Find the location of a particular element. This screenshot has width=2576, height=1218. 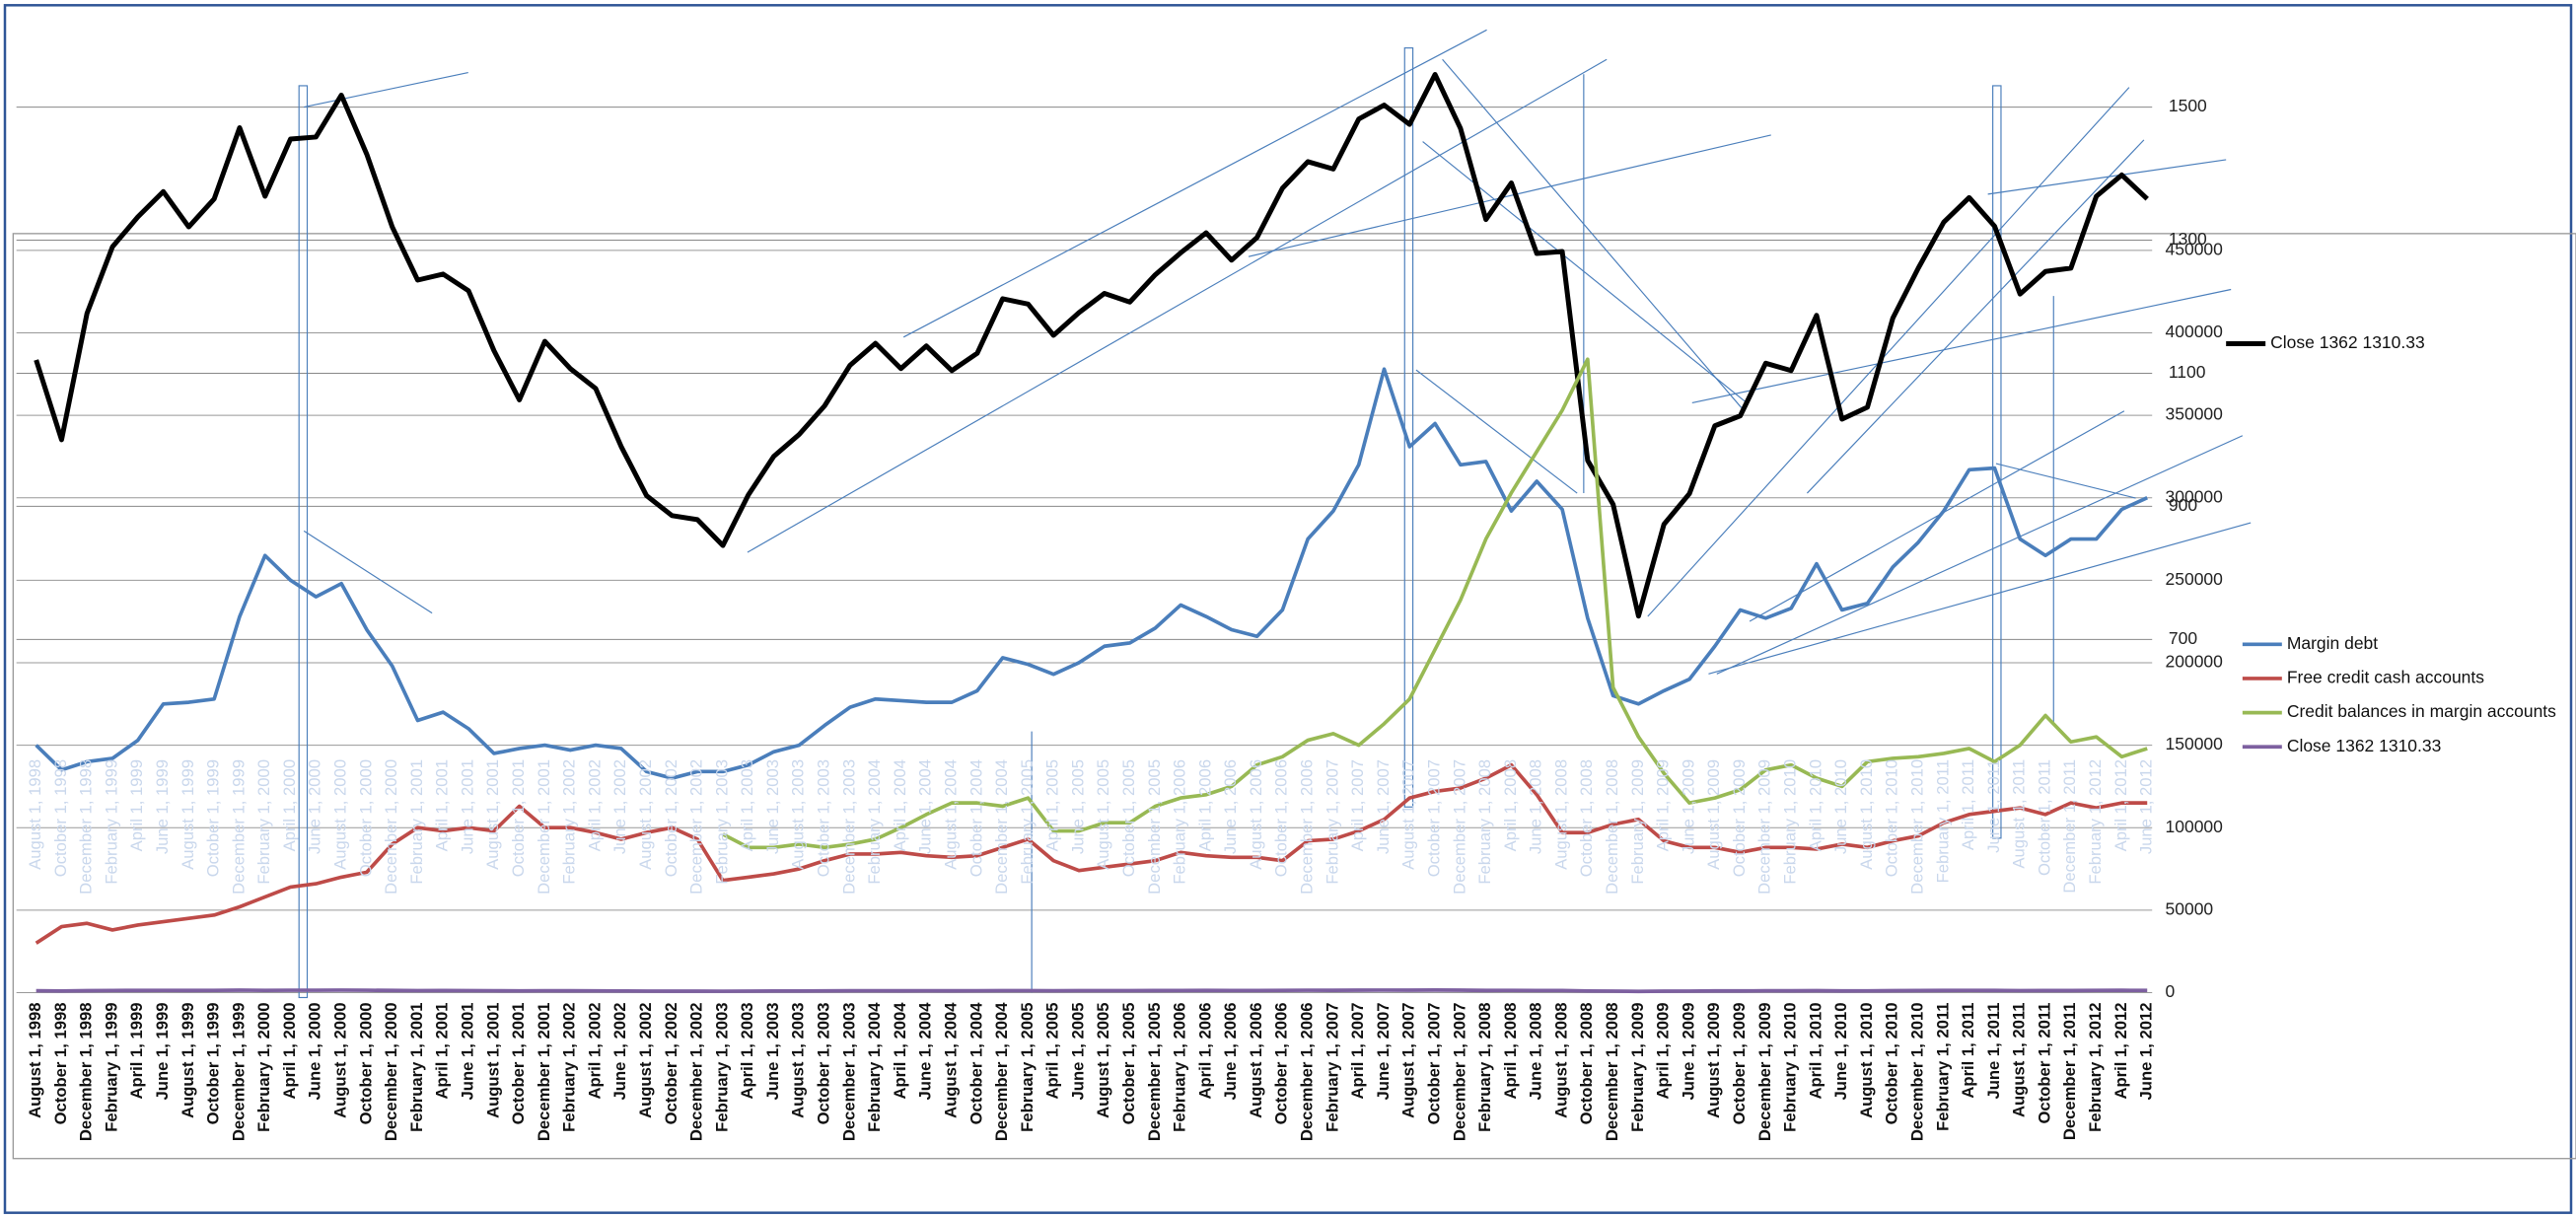

series-line is located at coordinates (1092, 991).